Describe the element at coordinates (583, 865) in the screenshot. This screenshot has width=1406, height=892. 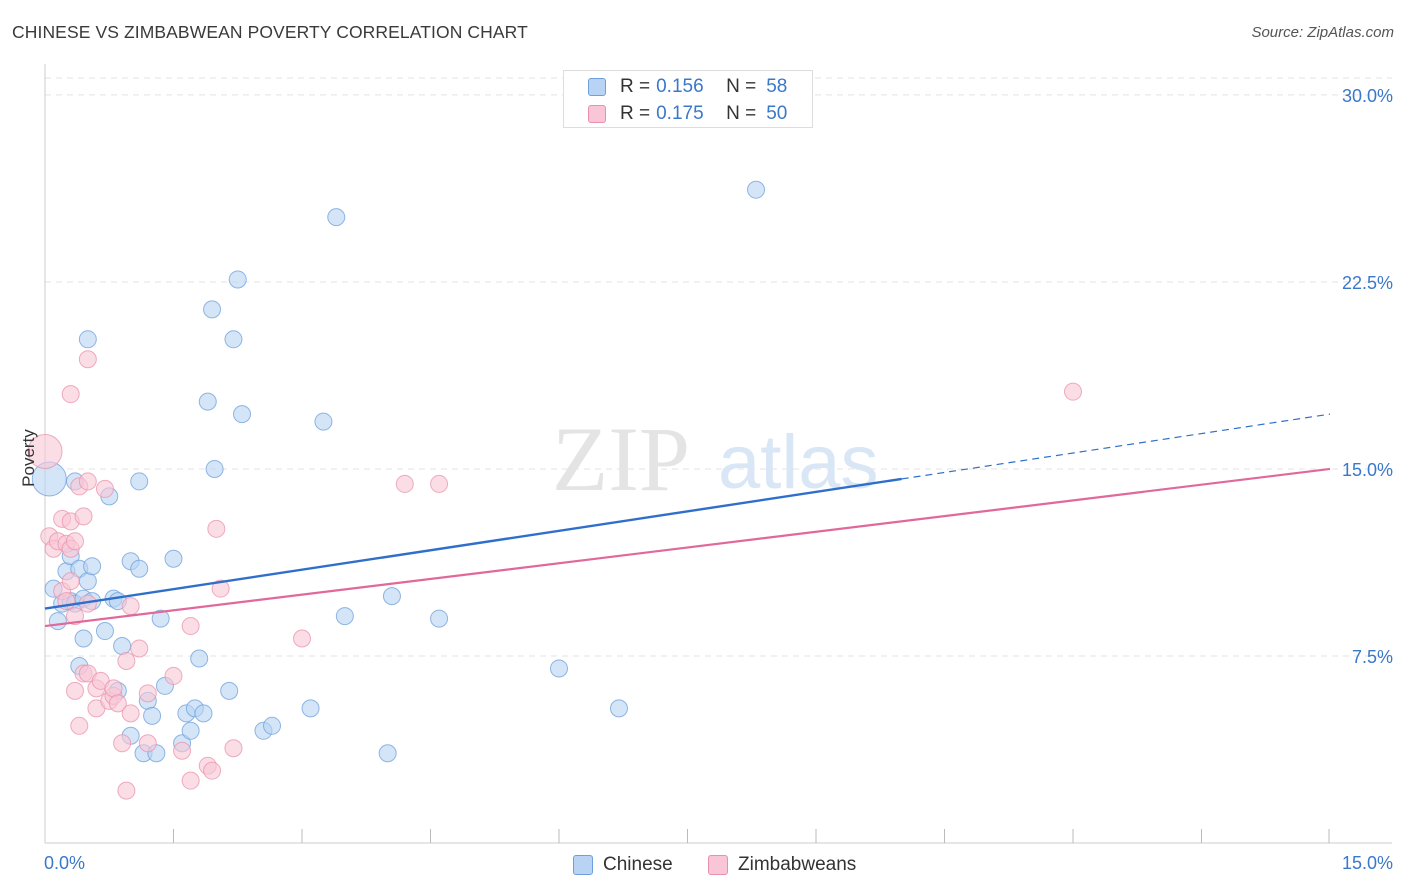
I see `bottom-swatch-chinese` at that location.